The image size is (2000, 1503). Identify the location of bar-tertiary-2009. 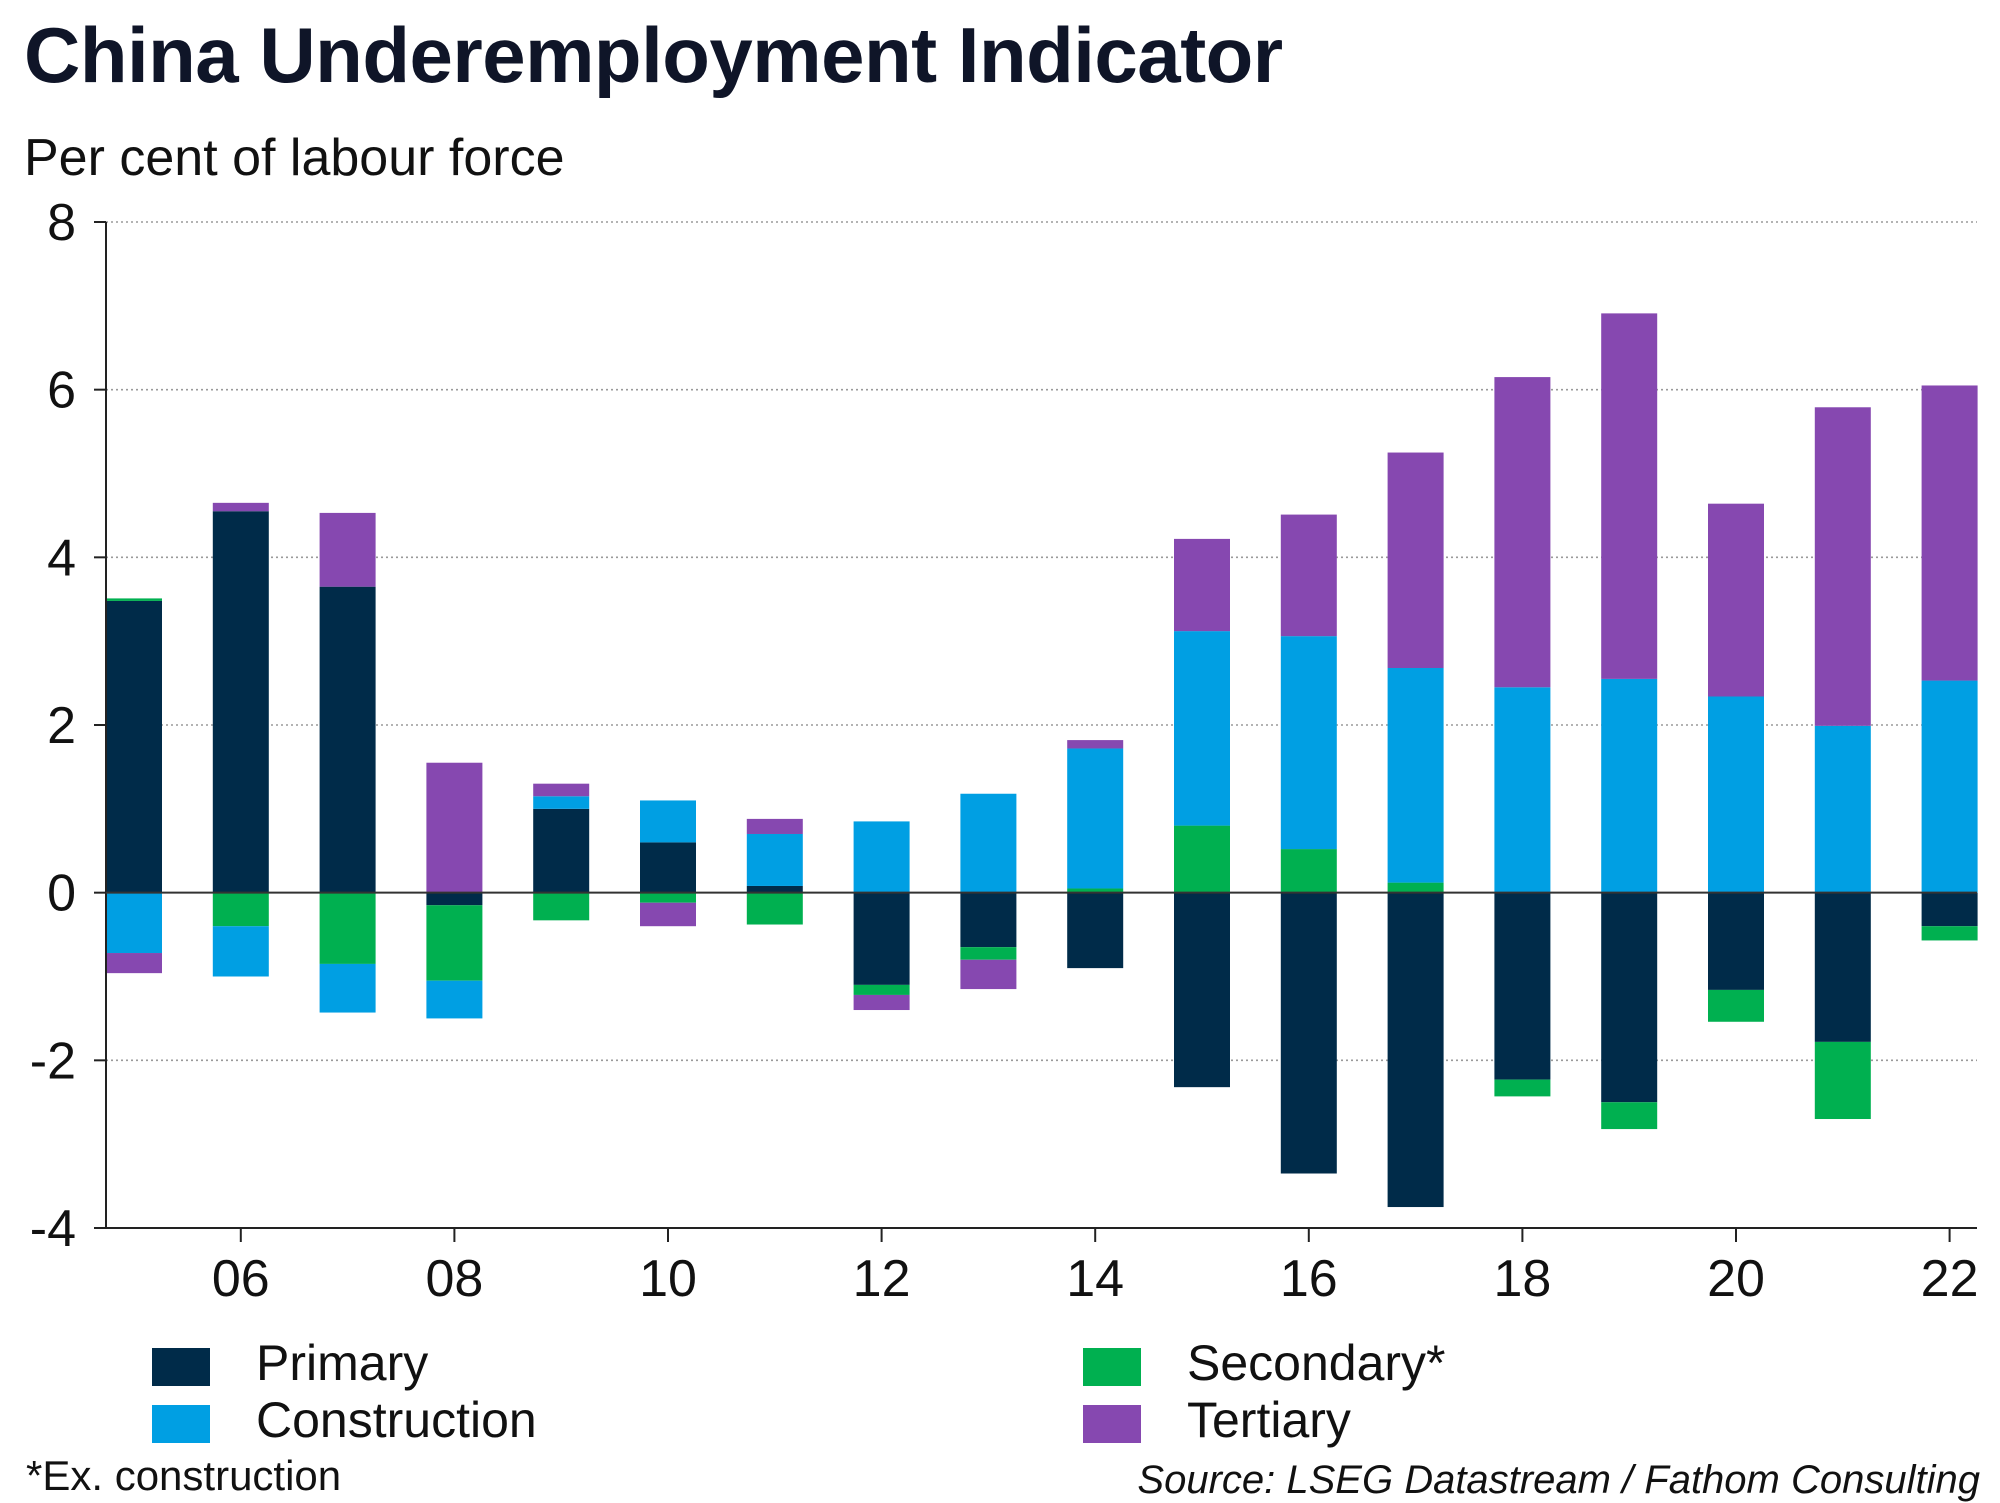
(561, 790).